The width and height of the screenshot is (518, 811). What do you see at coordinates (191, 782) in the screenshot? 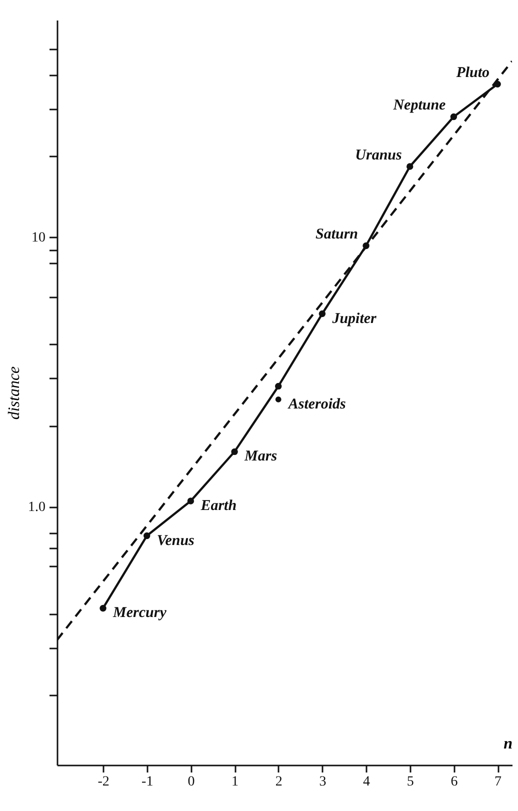
I see `x-tick-label: 0` at bounding box center [191, 782].